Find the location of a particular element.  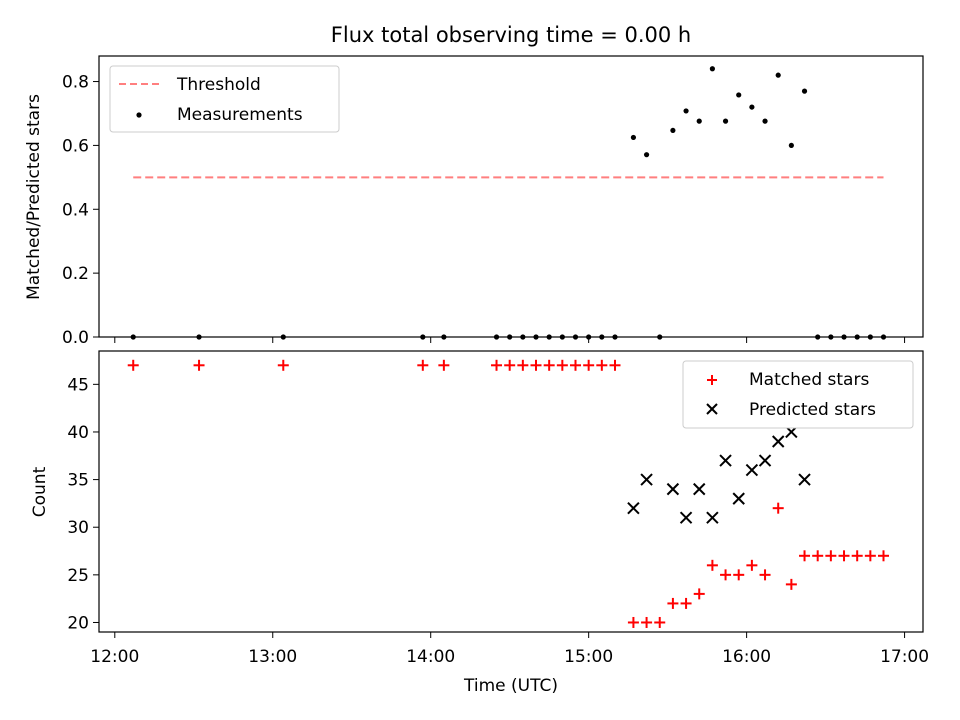

top-y-axis-label: Matched/Predicted stars is located at coordinates (34, 197).